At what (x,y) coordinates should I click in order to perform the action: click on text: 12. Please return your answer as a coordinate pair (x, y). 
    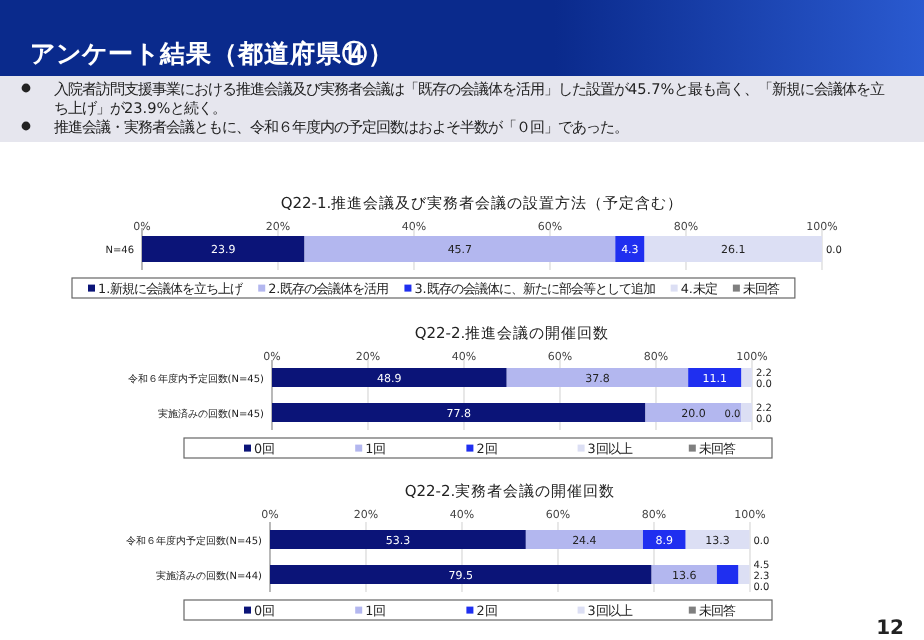
    Looking at the image, I should click on (890, 629).